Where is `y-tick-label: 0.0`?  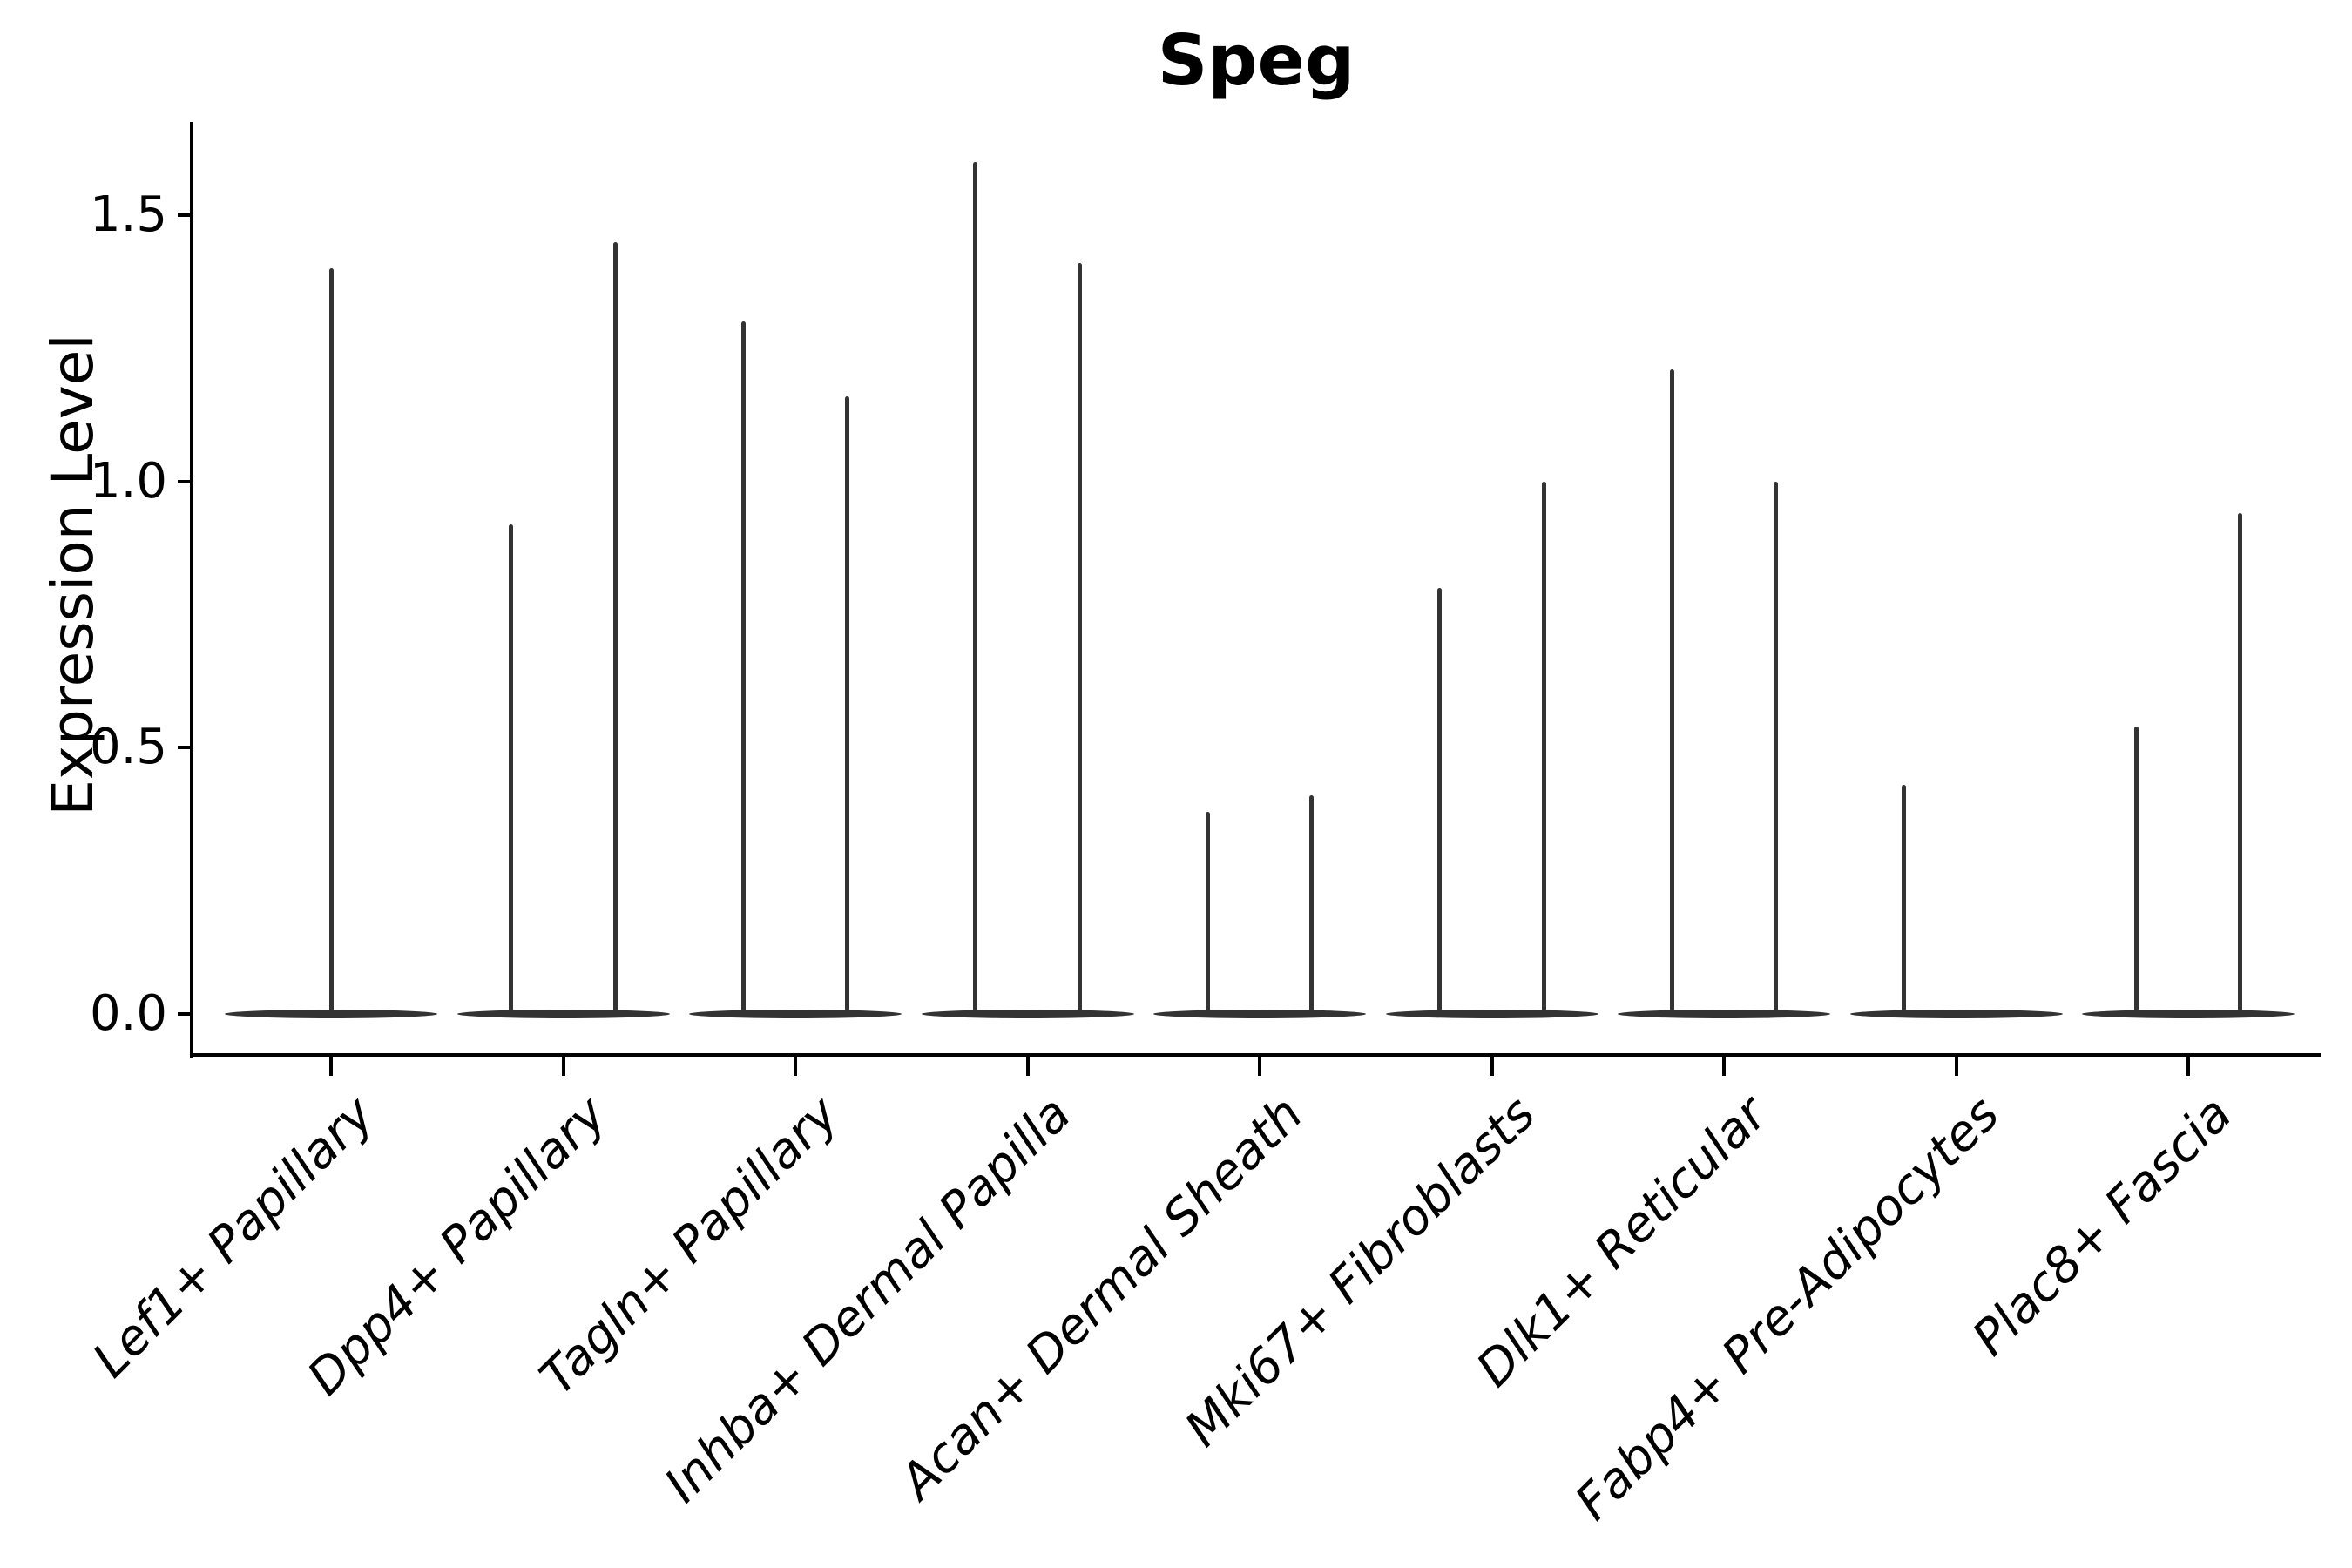 y-tick-label: 0.0 is located at coordinates (128, 1014).